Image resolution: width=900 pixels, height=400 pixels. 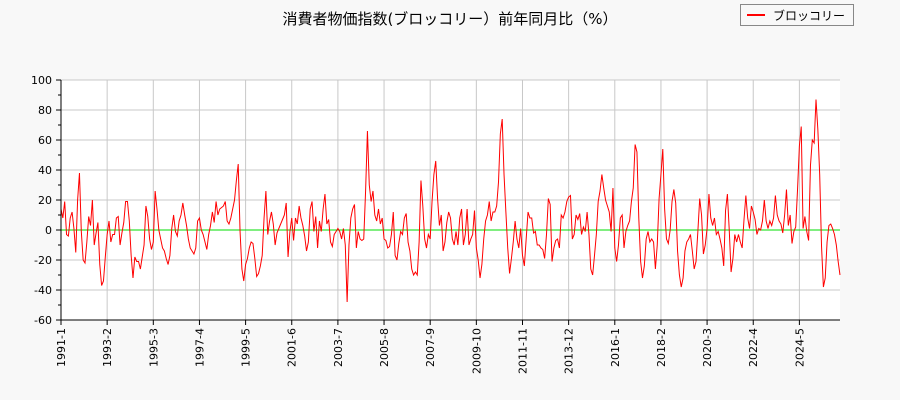 I want to click on x-tick-label: 2022-4, so click(x=753, y=347).